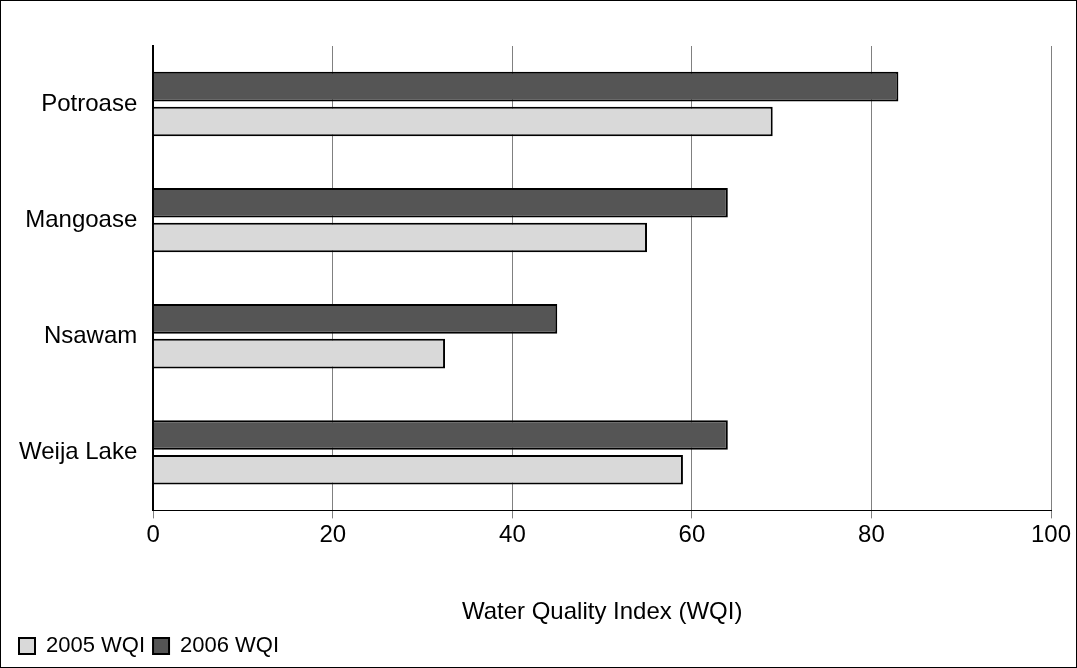  What do you see at coordinates (89, 102) in the screenshot?
I see `y-tick-label: Potroase` at bounding box center [89, 102].